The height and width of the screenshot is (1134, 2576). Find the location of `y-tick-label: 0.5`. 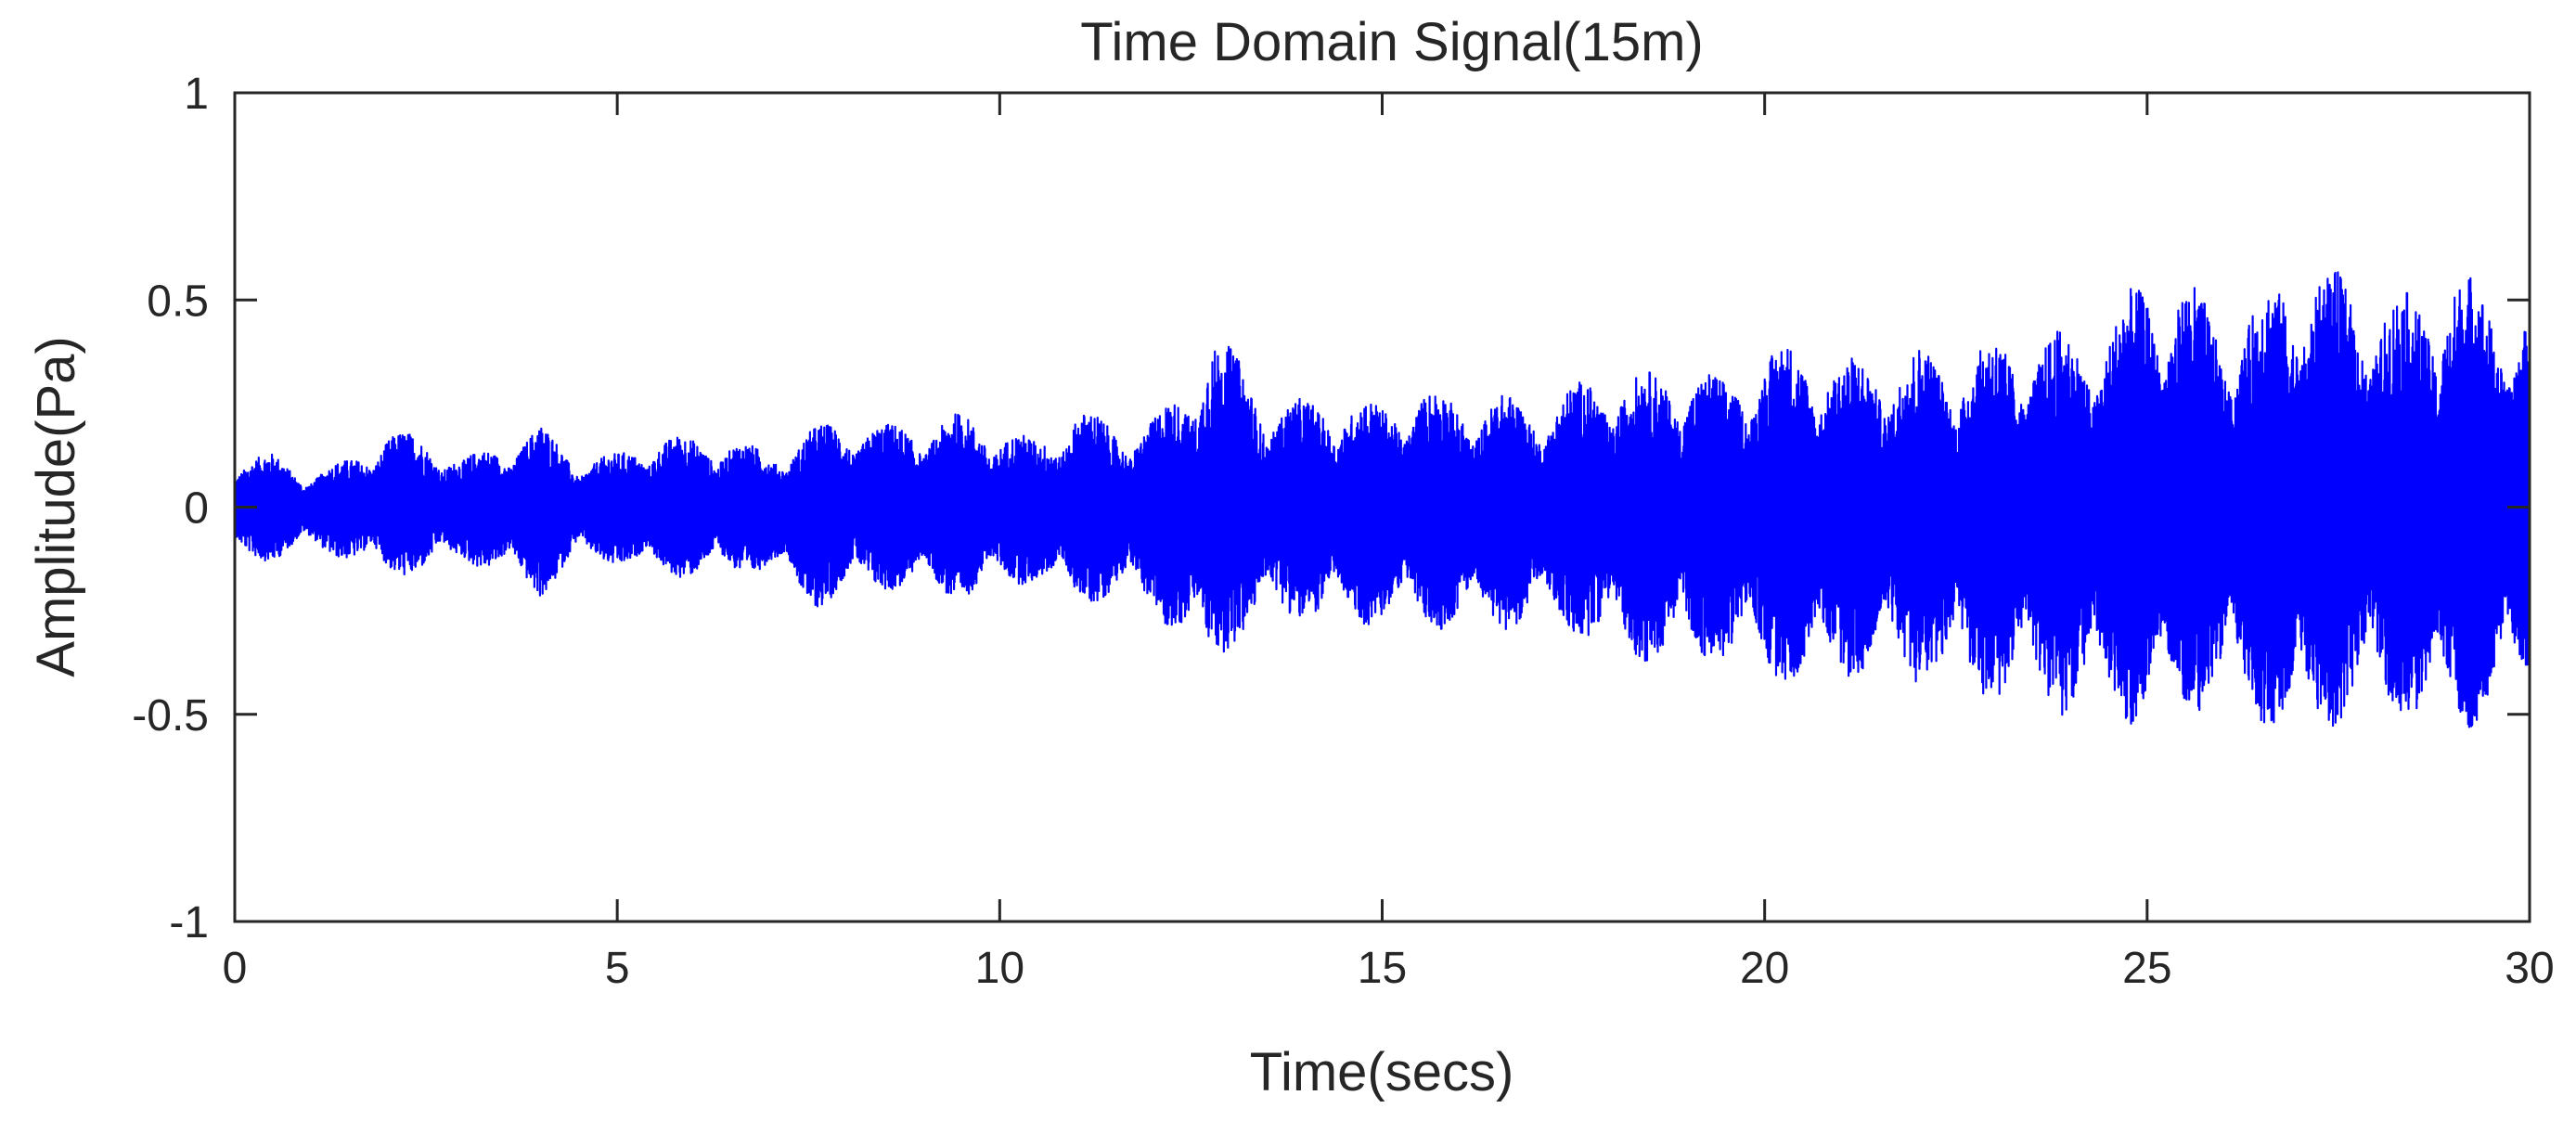

y-tick-label: 0.5 is located at coordinates (178, 301).